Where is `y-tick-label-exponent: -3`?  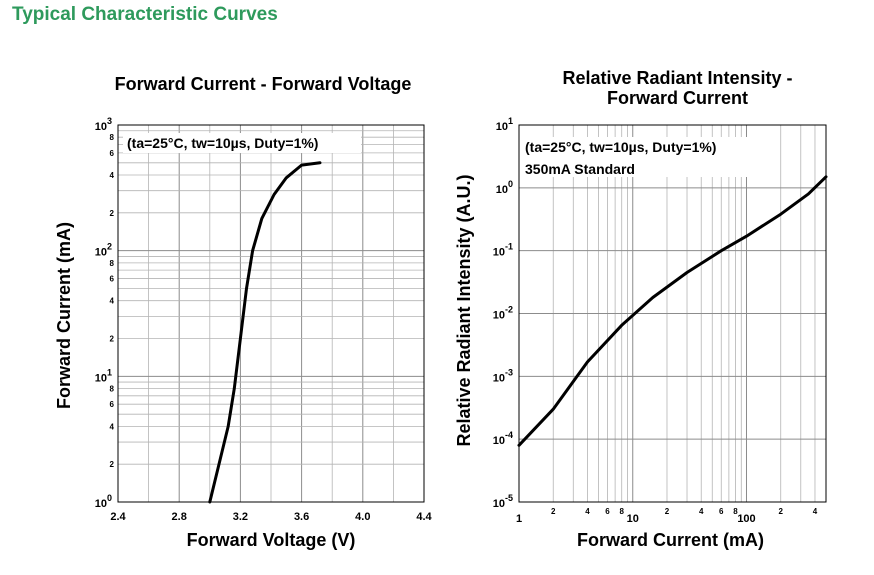 y-tick-label-exponent: -3 is located at coordinates (509, 372).